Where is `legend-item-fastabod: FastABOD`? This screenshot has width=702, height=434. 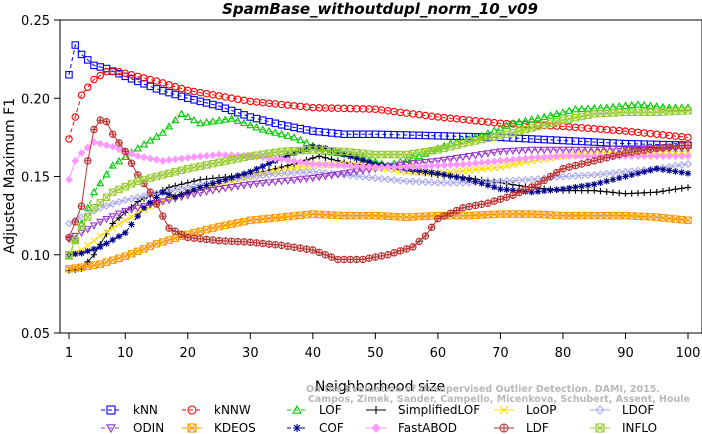 legend-item-fastabod: FastABOD is located at coordinates (411, 427).